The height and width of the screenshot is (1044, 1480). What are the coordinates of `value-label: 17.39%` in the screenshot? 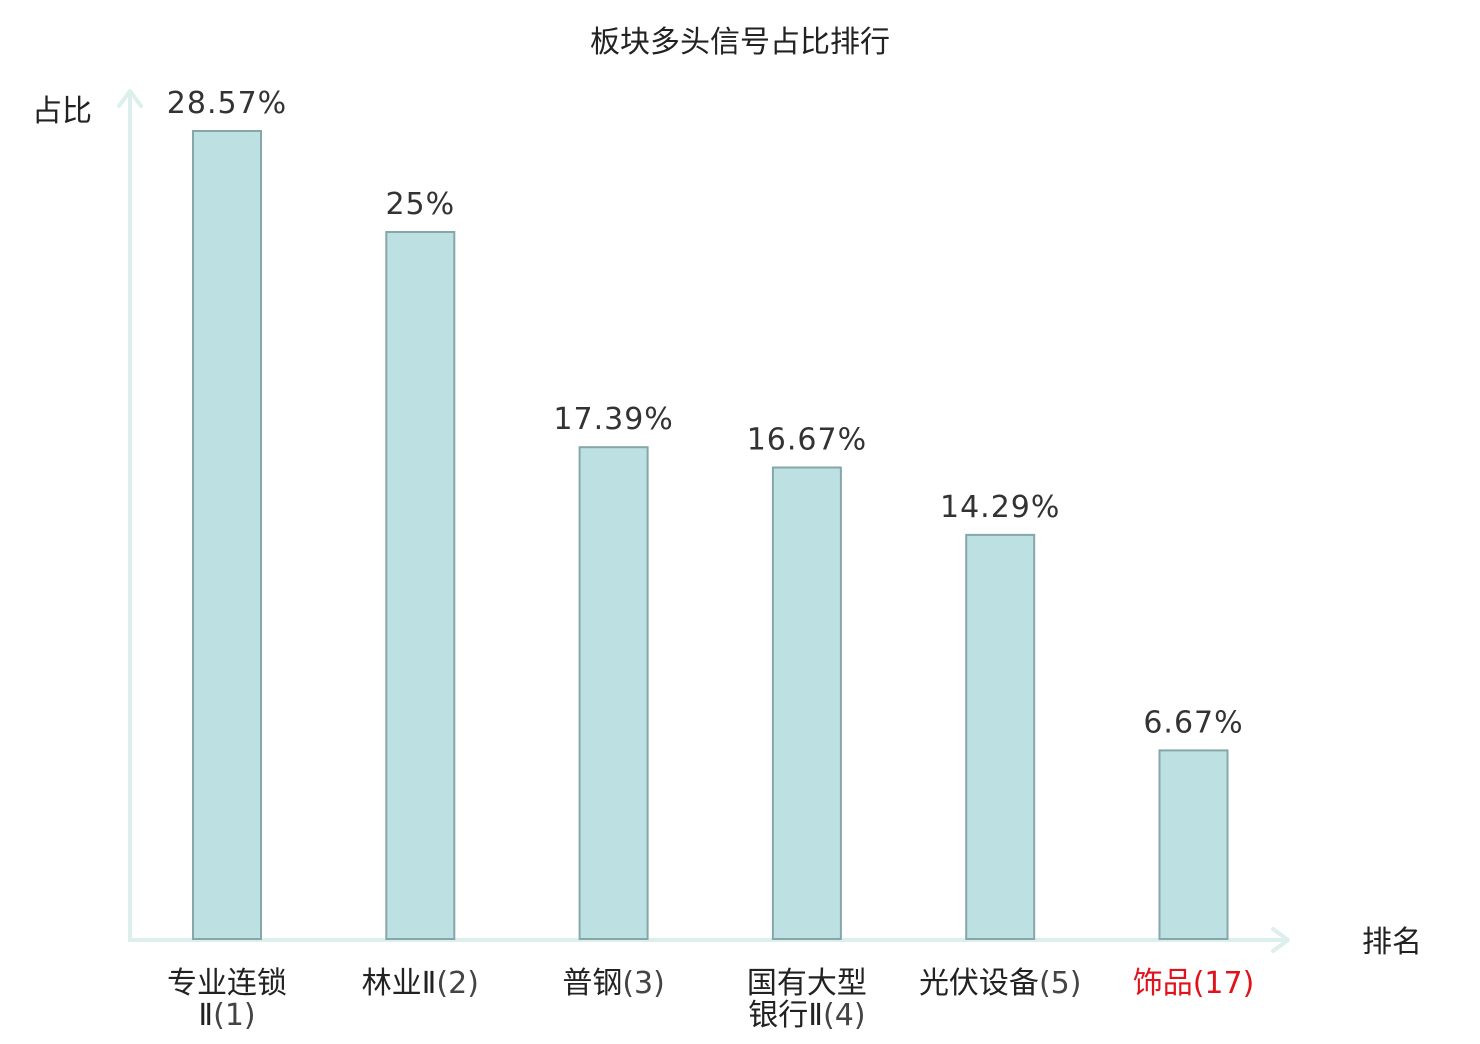 It's located at (613, 419).